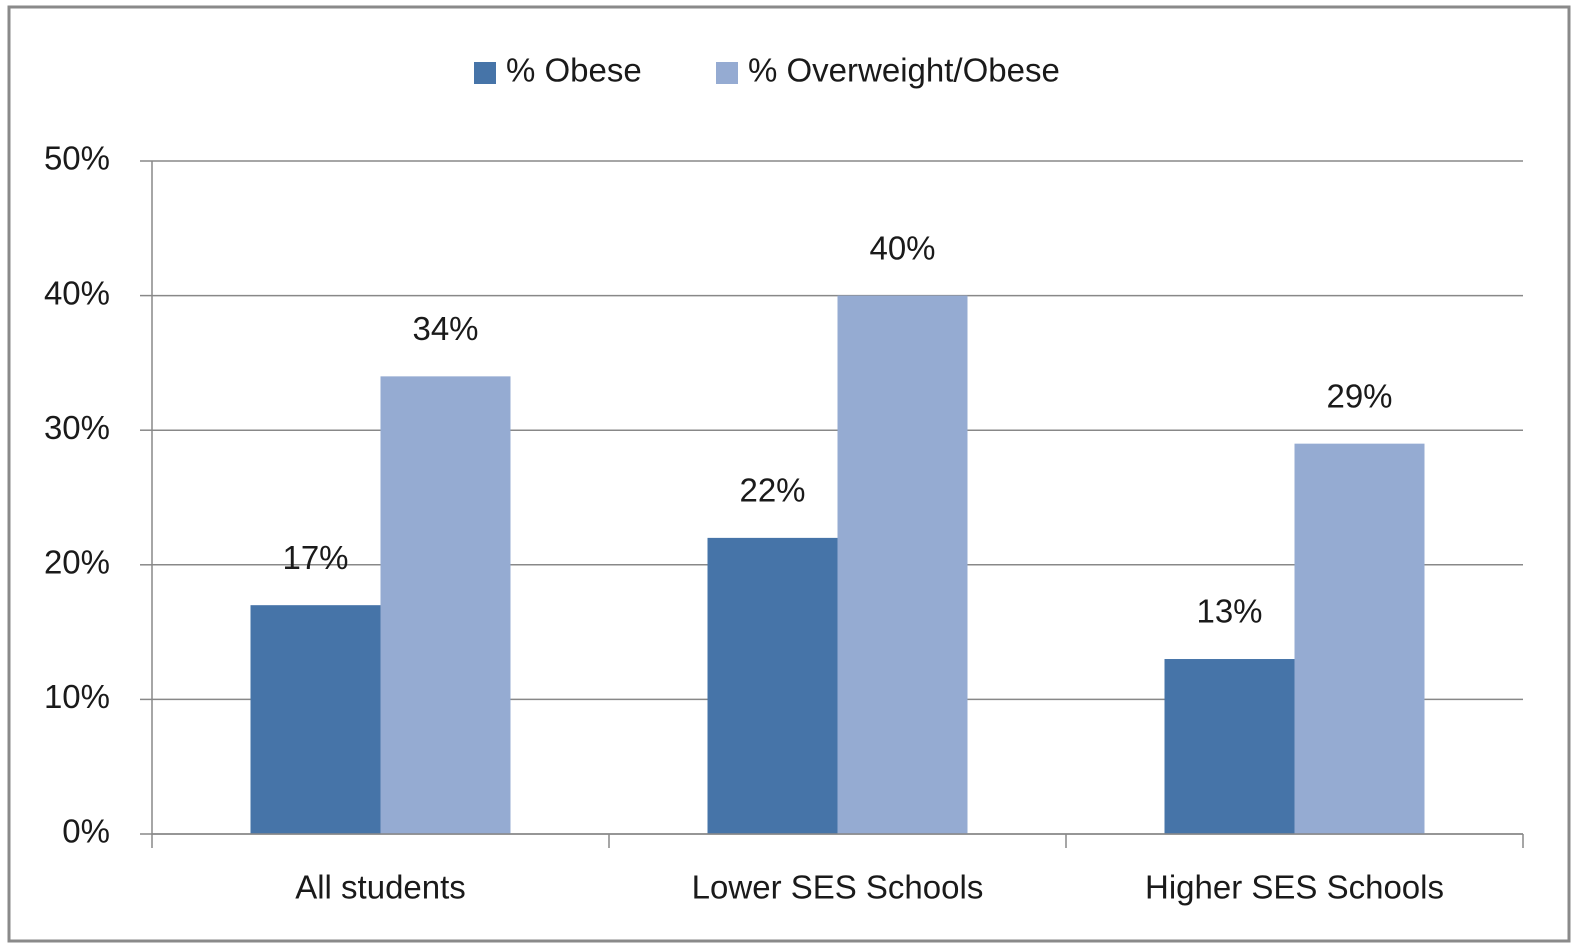 This screenshot has height=944, width=1575. I want to click on data-label: 40%, so click(902, 247).